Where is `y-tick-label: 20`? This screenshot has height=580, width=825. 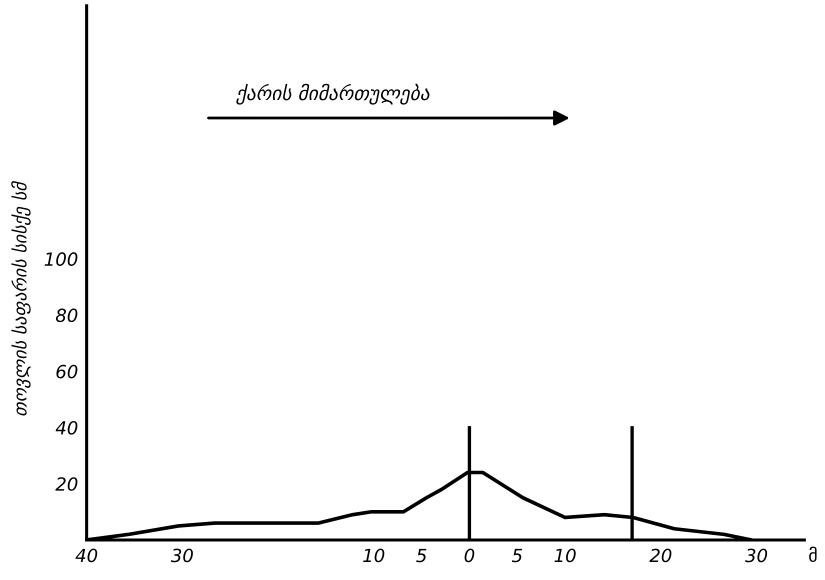 y-tick-label: 20 is located at coordinates (66, 484).